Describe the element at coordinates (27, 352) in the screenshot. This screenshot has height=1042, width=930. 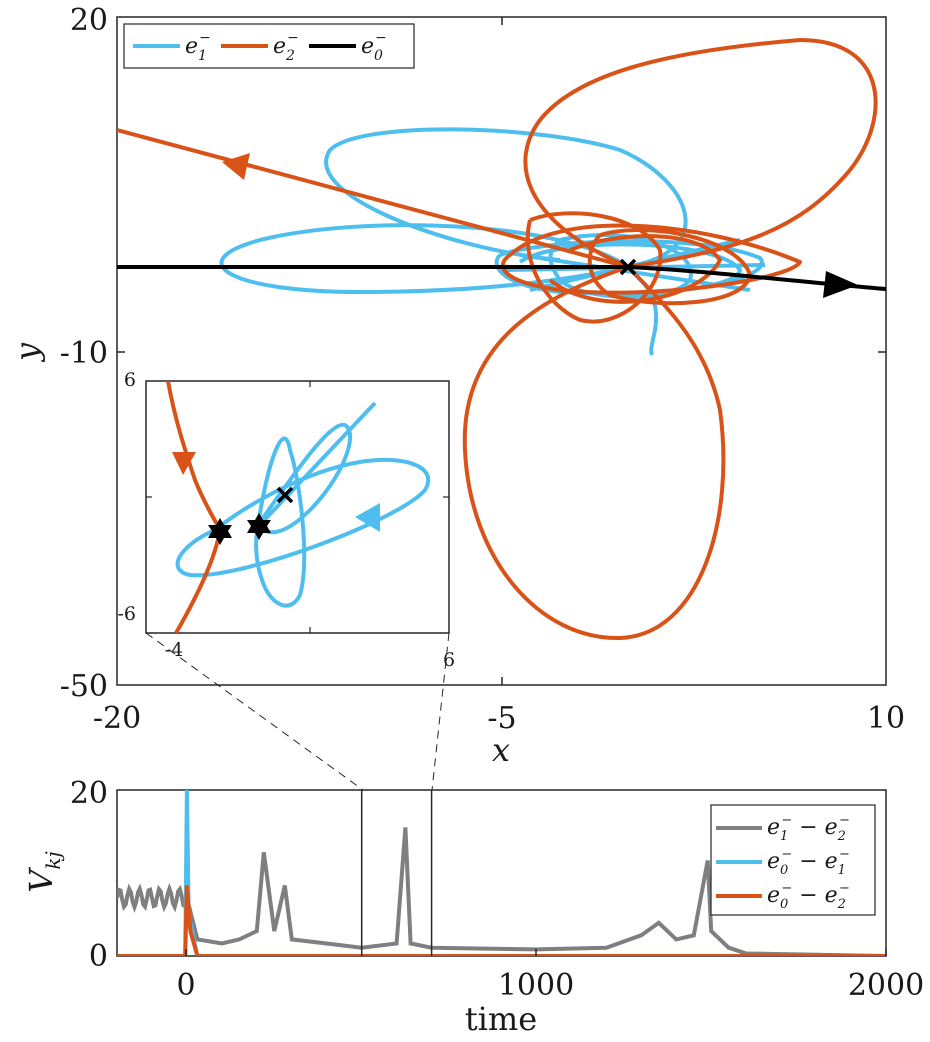
I see `main-ylabel: y` at that location.